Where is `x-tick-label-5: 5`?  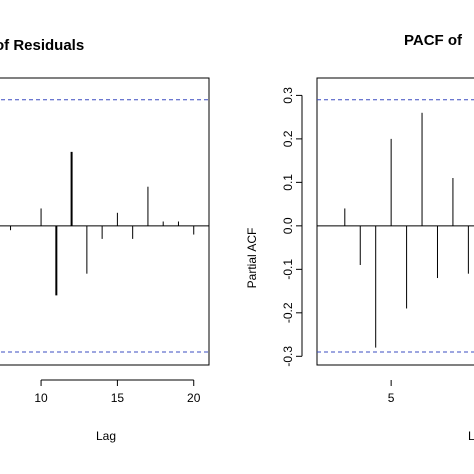
x-tick-label-5: 5 is located at coordinates (391, 398).